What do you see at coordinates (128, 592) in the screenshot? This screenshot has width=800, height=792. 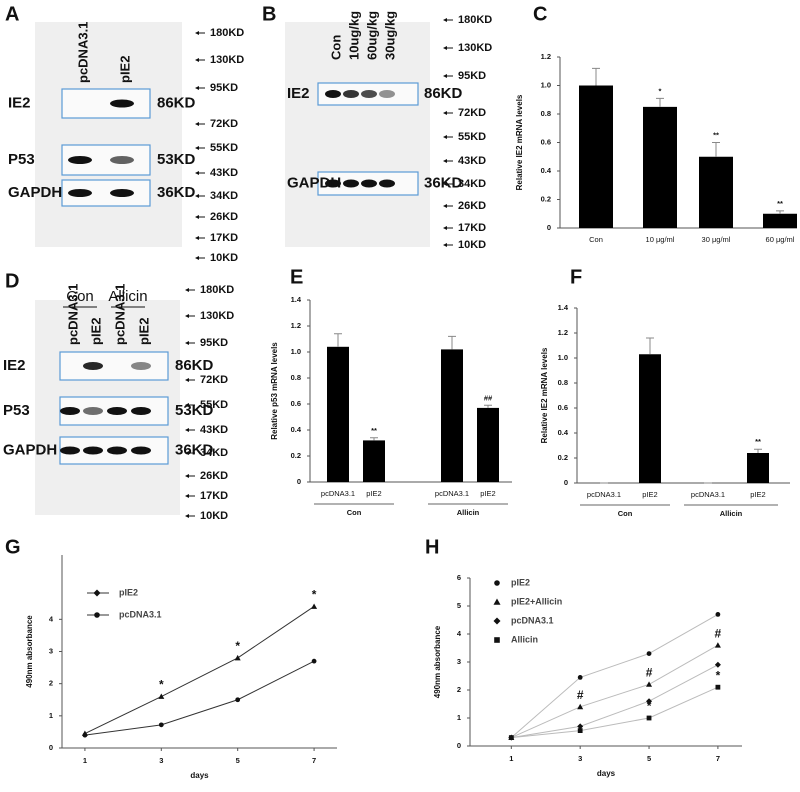 I see `legend-label: pIE2` at bounding box center [128, 592].